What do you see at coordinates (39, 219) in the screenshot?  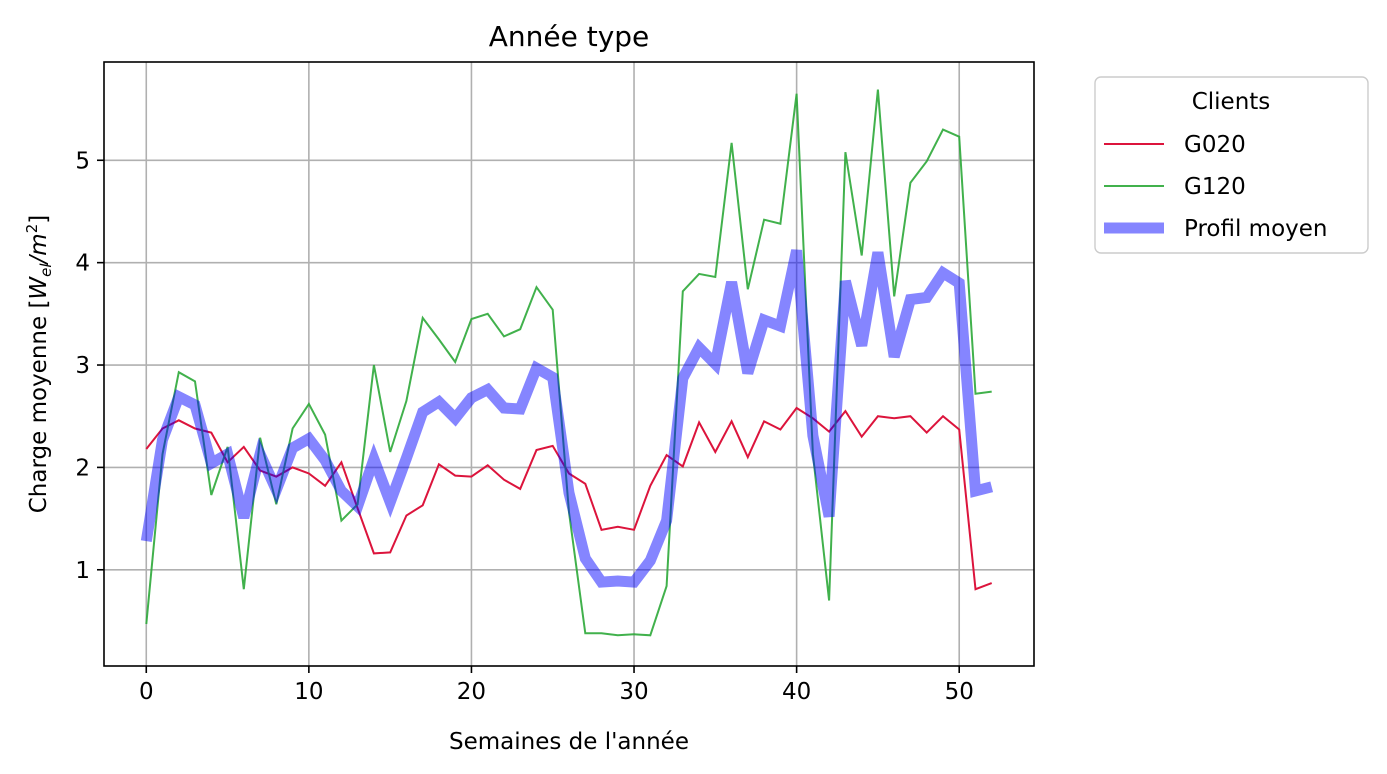 I see `y-axis-label-end: ]` at bounding box center [39, 219].